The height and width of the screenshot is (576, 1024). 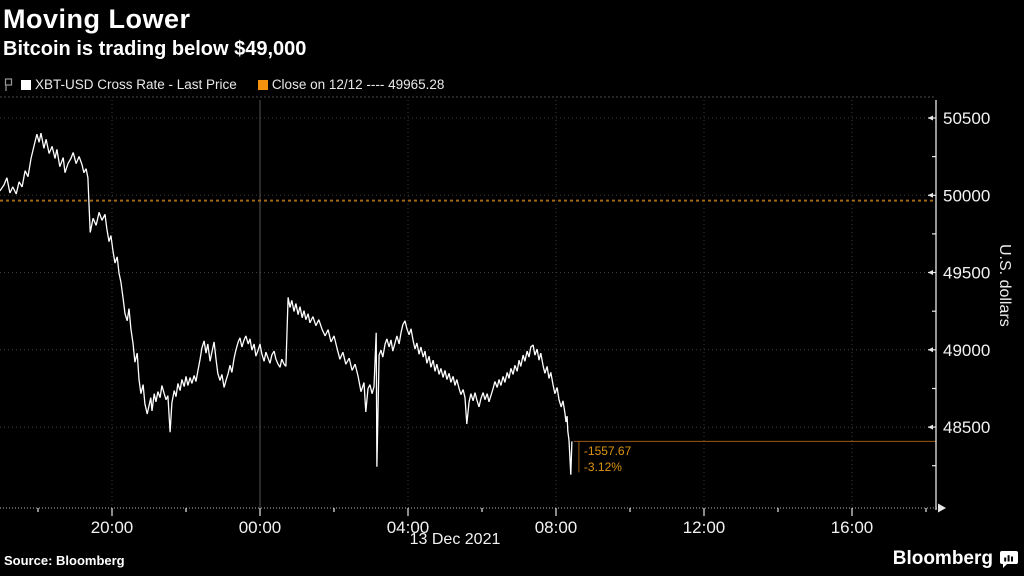 I want to click on x-tick-label: 20:00, so click(x=112, y=527).